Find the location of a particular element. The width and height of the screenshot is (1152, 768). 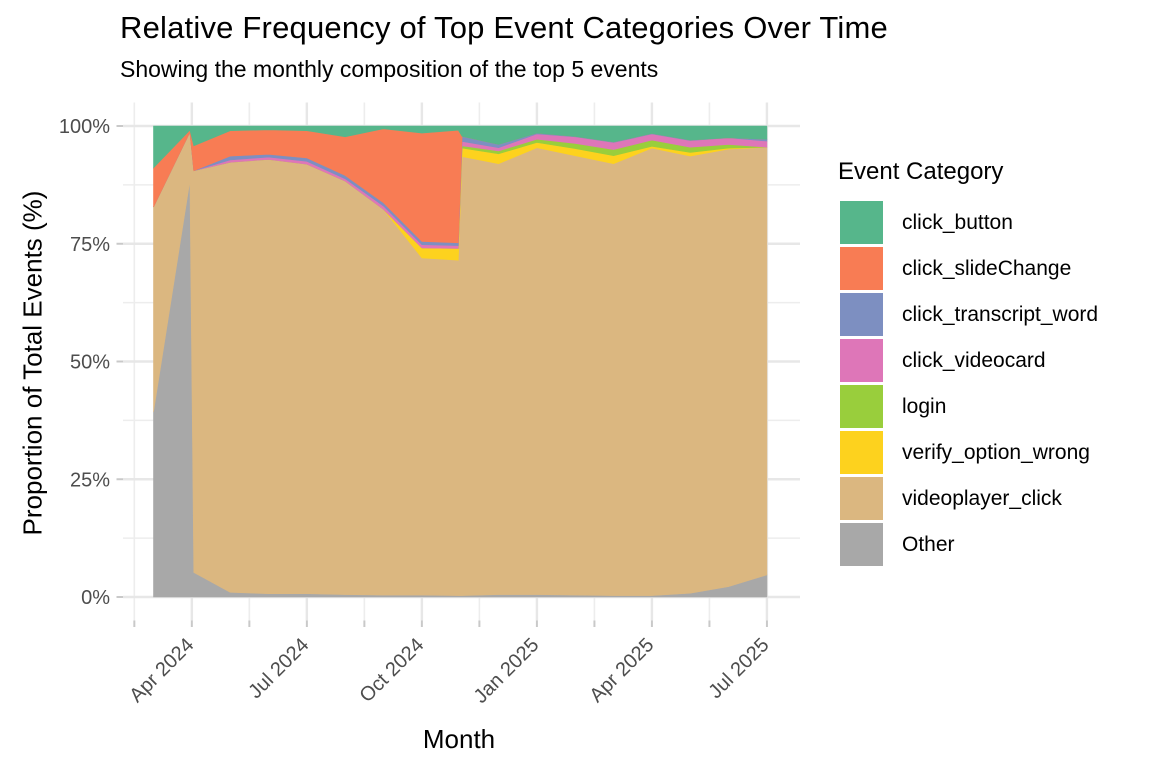

legend-item: click_videocard is located at coordinates (969, 360).